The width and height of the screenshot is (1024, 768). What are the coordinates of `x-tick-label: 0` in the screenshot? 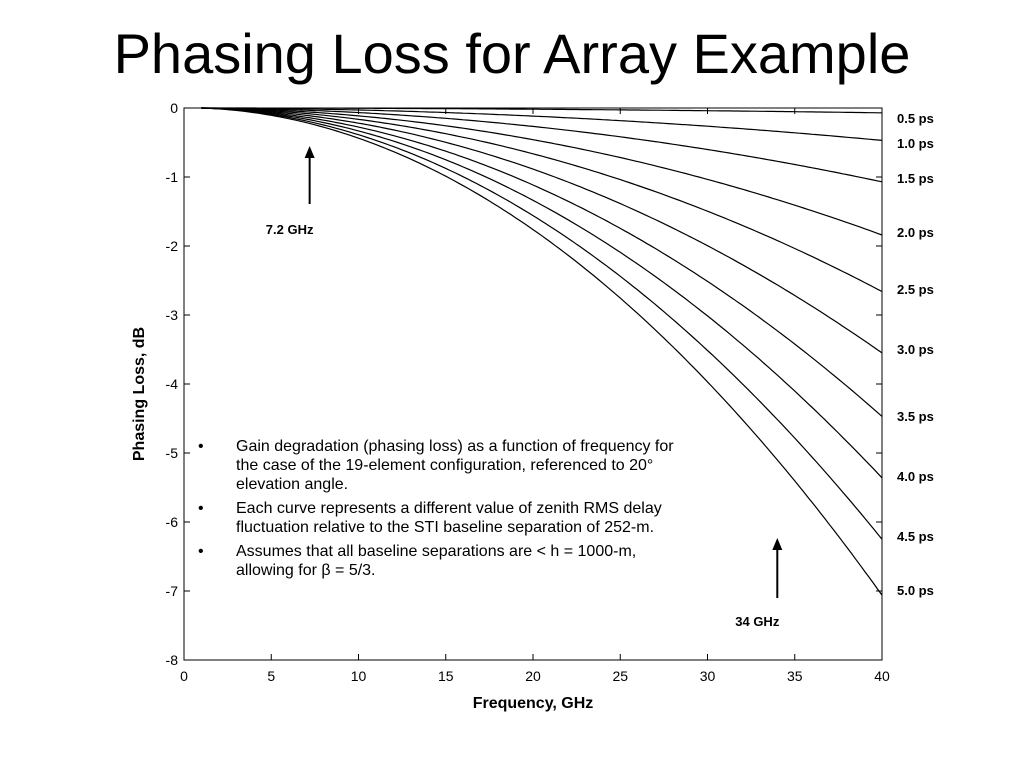 It's located at (184, 676).